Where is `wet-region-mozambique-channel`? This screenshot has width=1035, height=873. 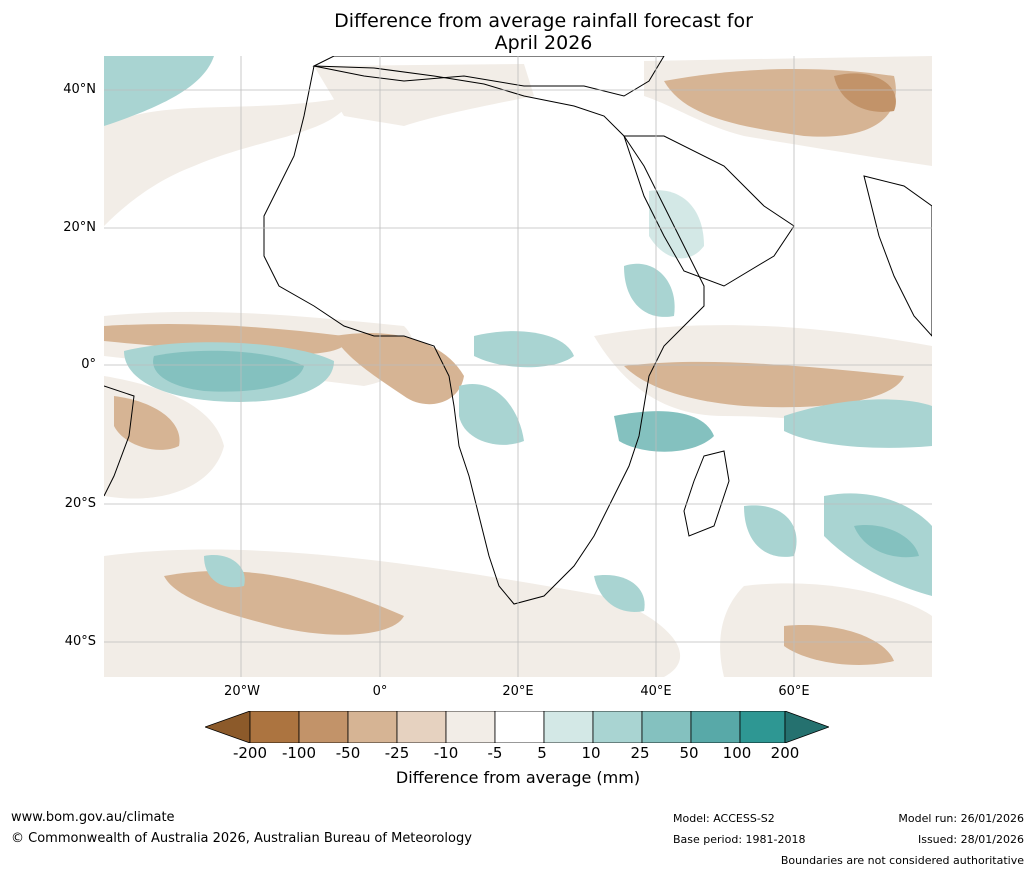
wet-region-mozambique-channel is located at coordinates (664, 431).